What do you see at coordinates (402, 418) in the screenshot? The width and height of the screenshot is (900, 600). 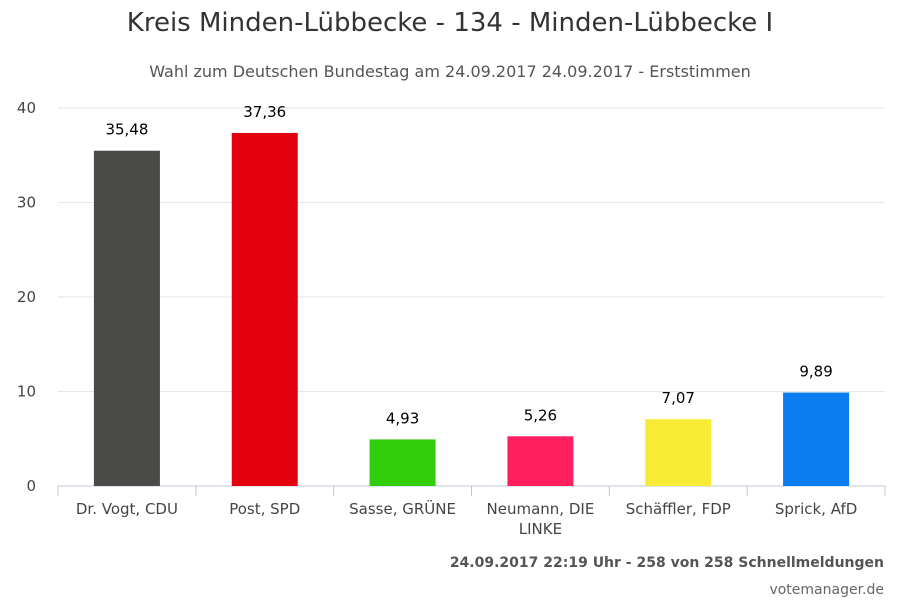 I see `data-label: 4,93` at bounding box center [402, 418].